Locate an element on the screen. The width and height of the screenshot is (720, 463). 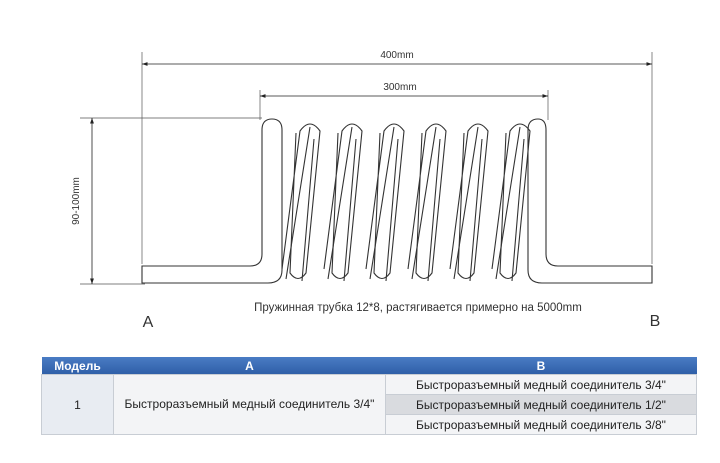
end-label-a: A is located at coordinates (148, 322).